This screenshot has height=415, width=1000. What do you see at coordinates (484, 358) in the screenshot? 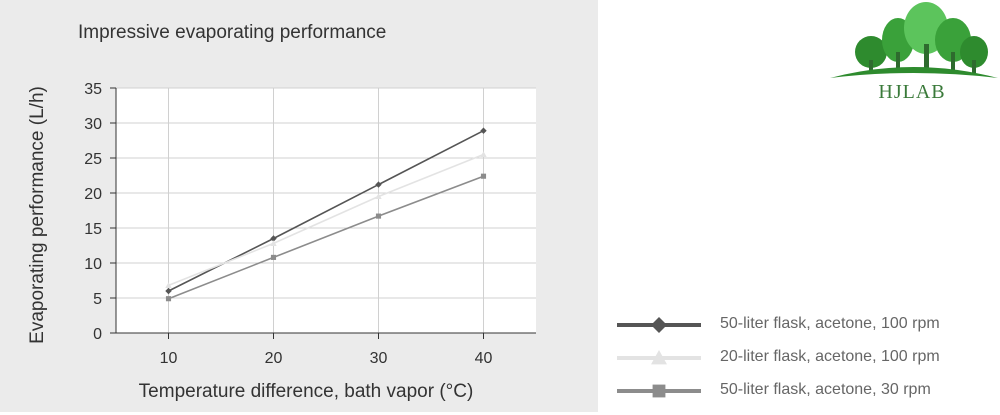
I see `x-tick-label: 40` at bounding box center [484, 358].